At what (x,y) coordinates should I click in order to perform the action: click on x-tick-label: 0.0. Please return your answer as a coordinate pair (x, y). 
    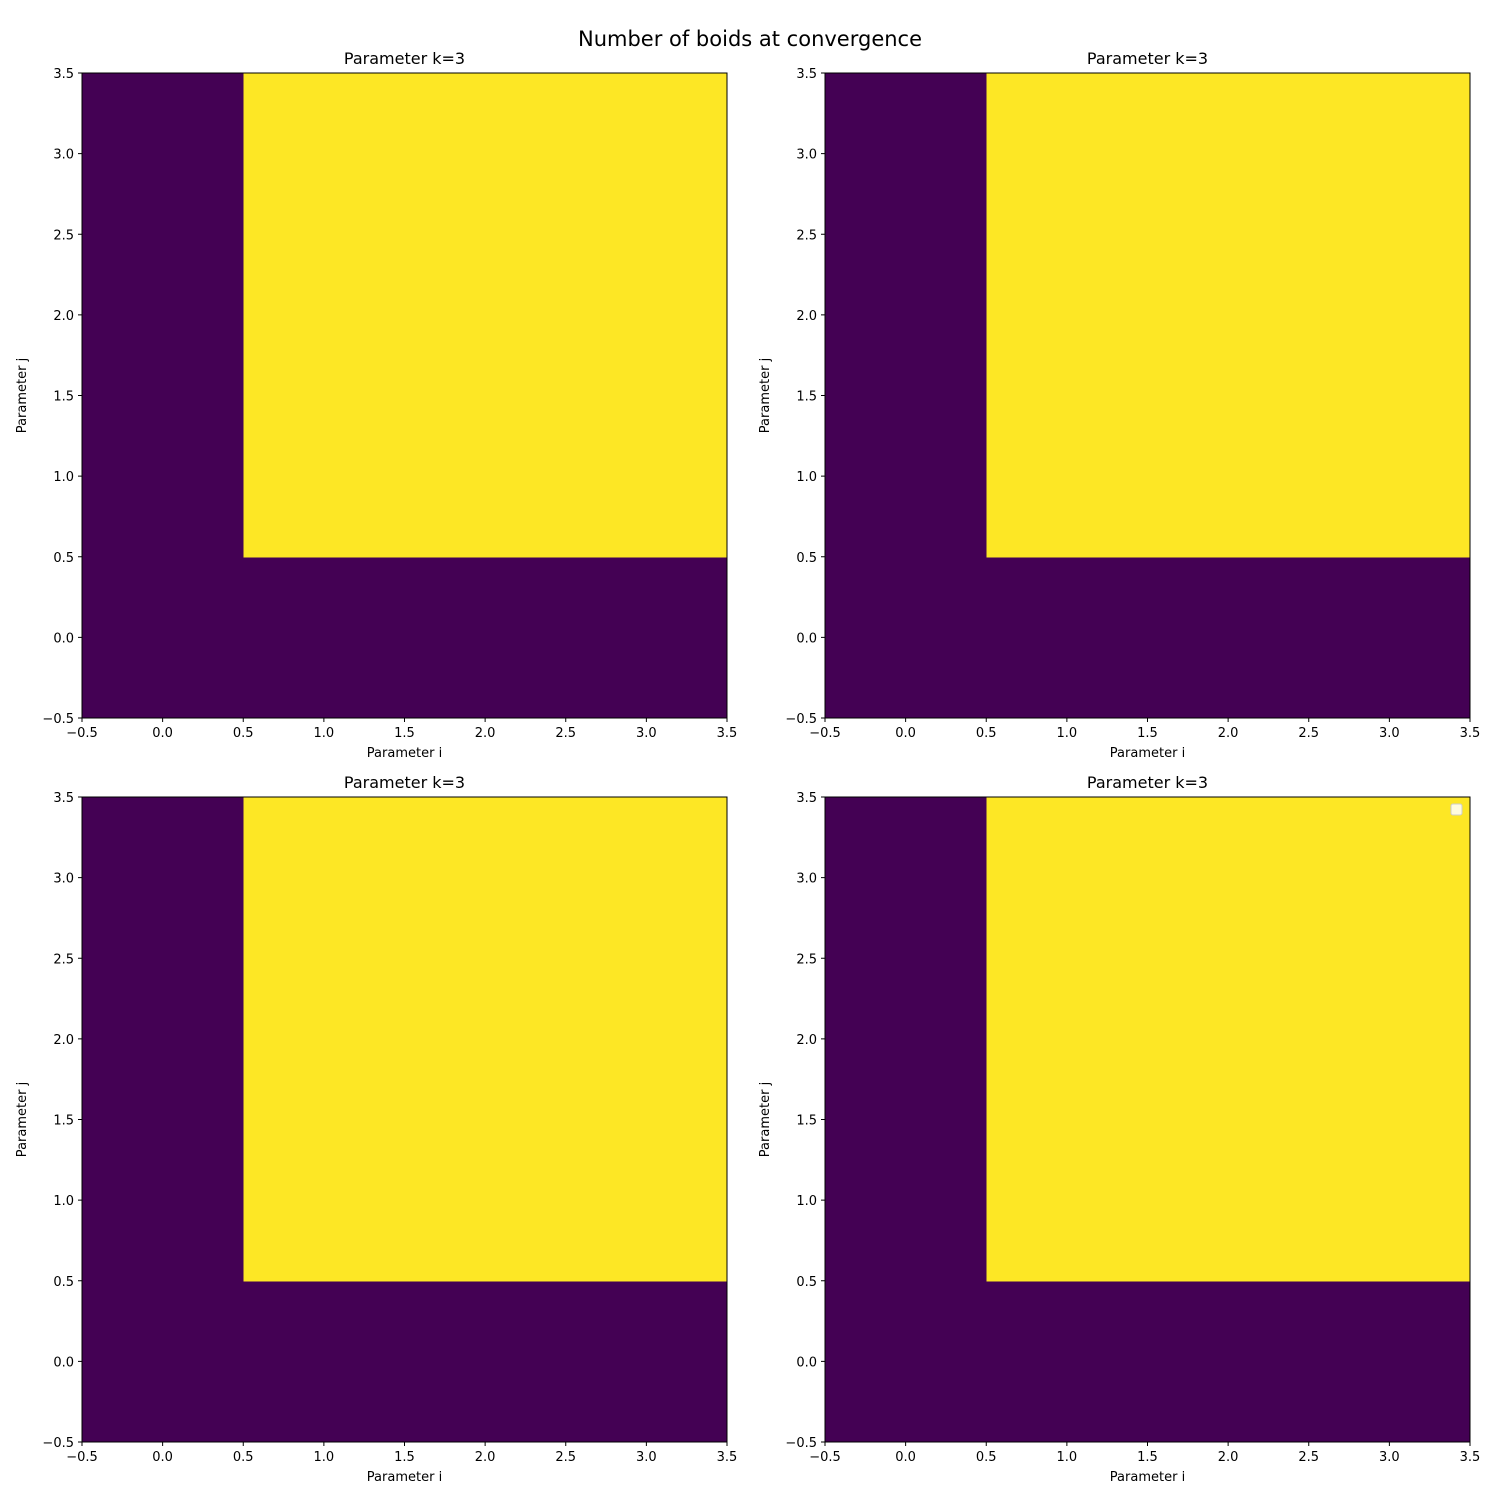
    Looking at the image, I should click on (162, 1457).